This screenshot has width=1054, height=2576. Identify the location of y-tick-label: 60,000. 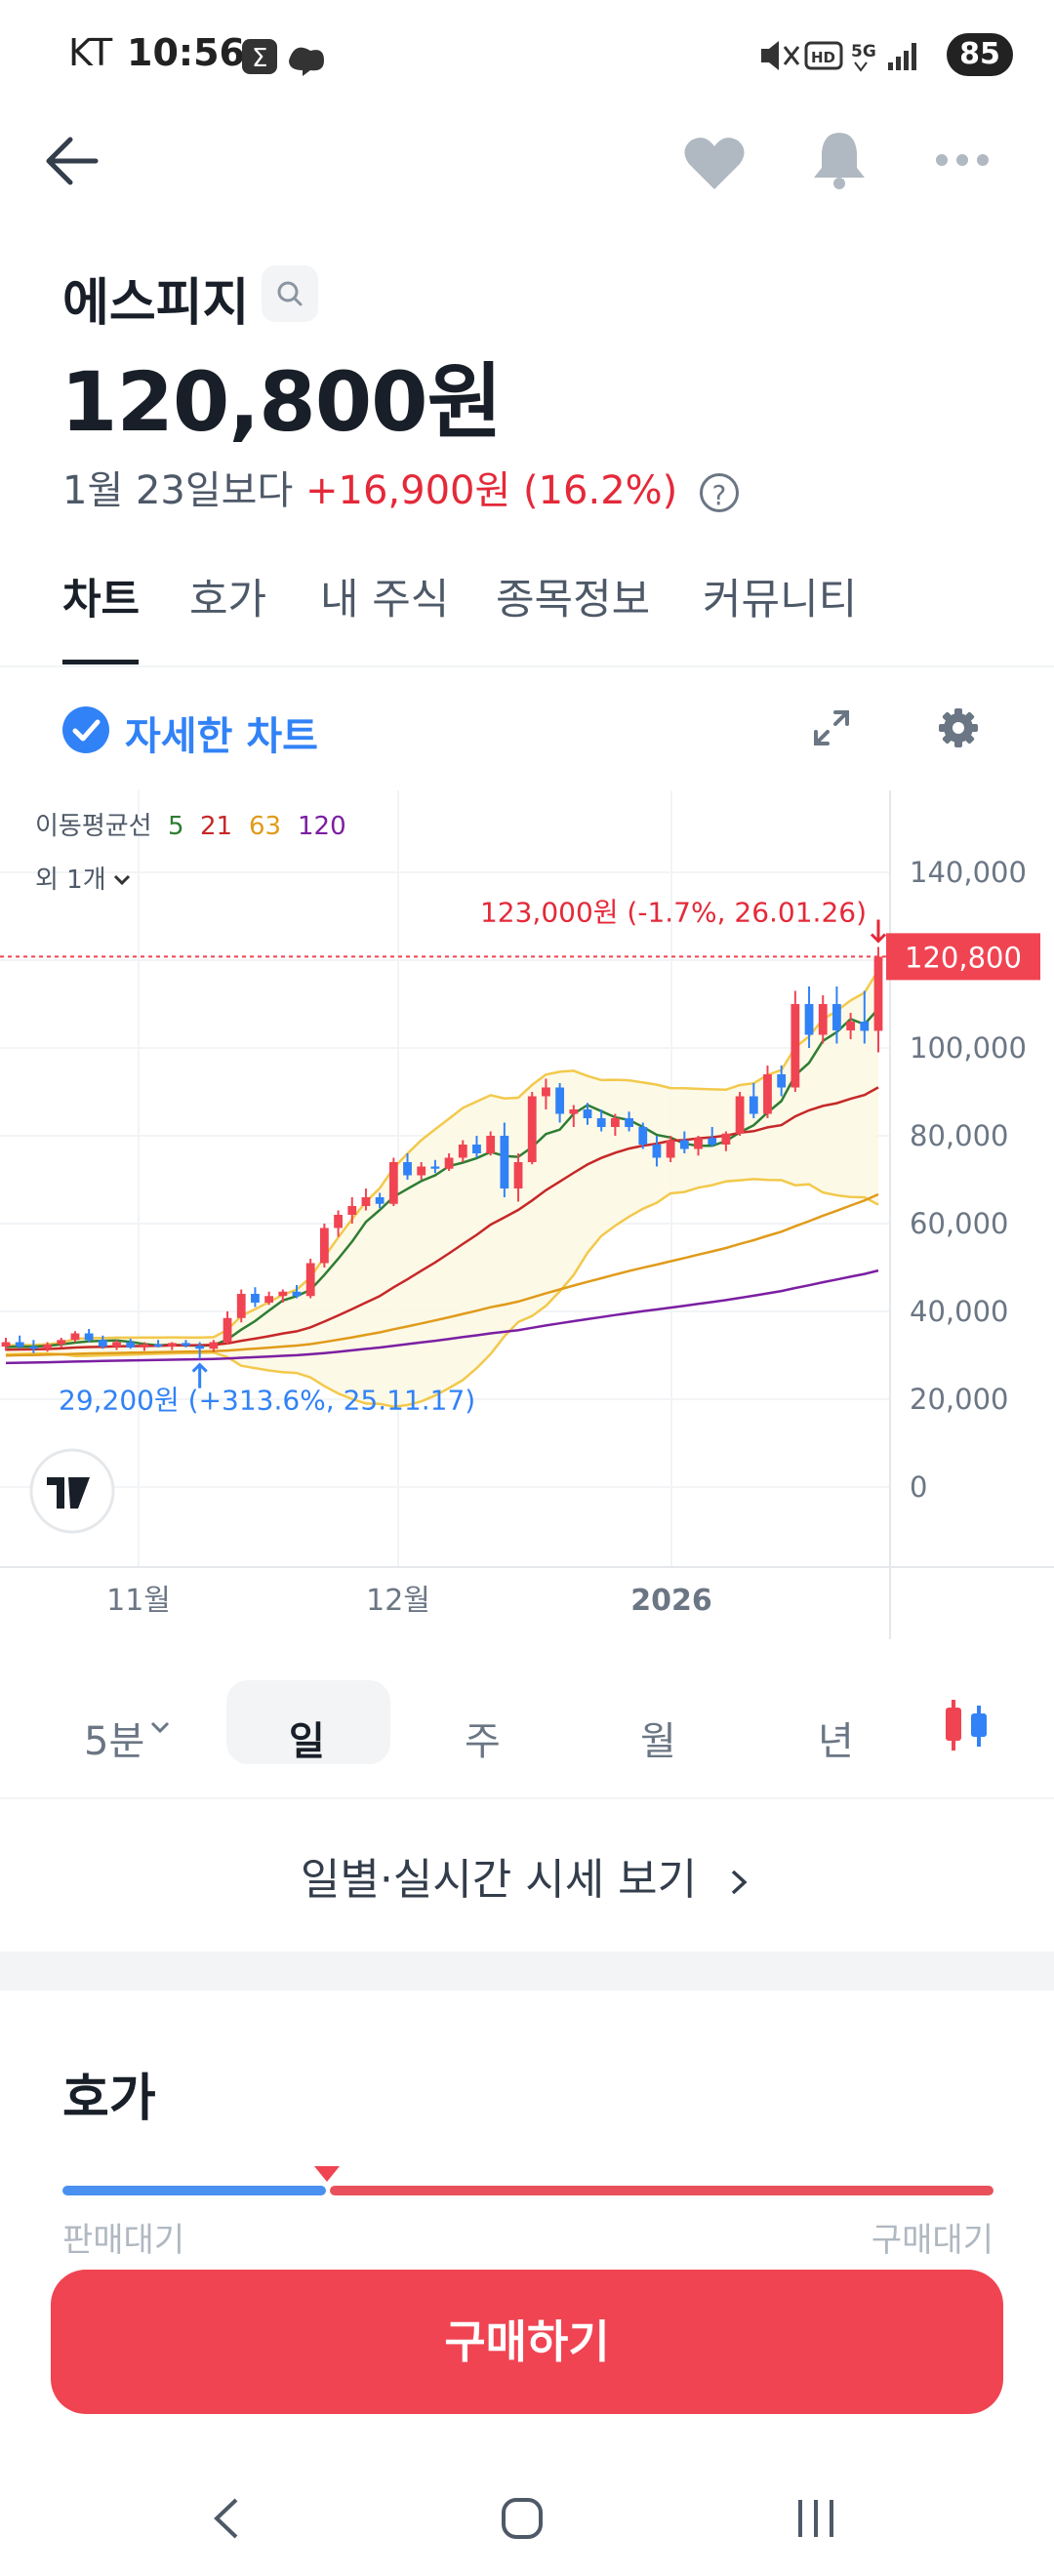
(959, 1223).